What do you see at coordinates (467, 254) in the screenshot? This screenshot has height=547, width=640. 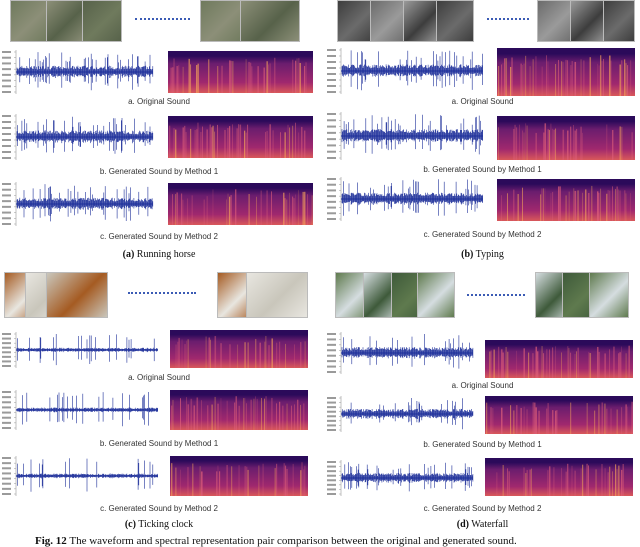 I see `subfigure-label: (b)` at bounding box center [467, 254].